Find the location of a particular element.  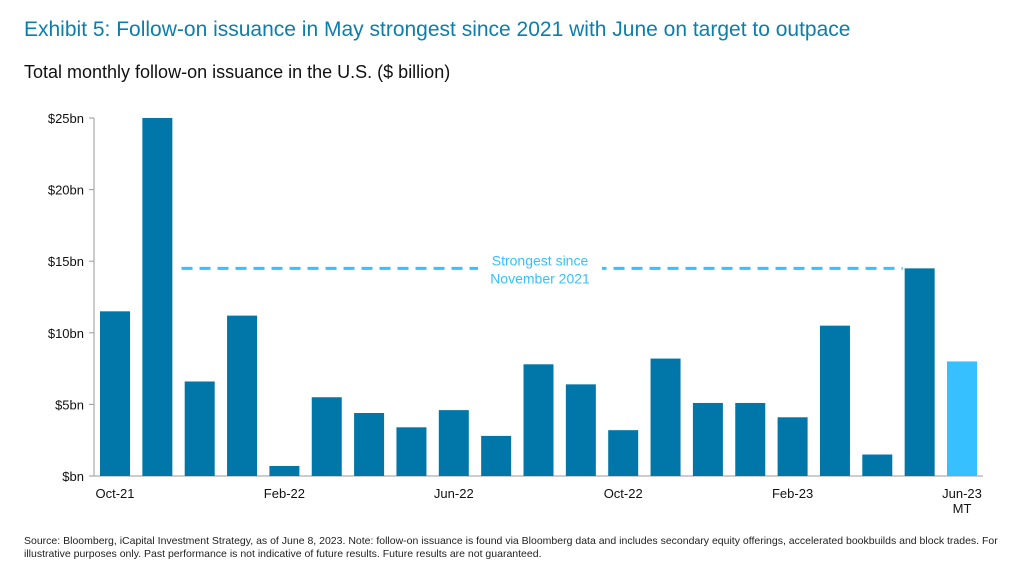

x-tick-label: Jun-22 is located at coordinates (454, 493).